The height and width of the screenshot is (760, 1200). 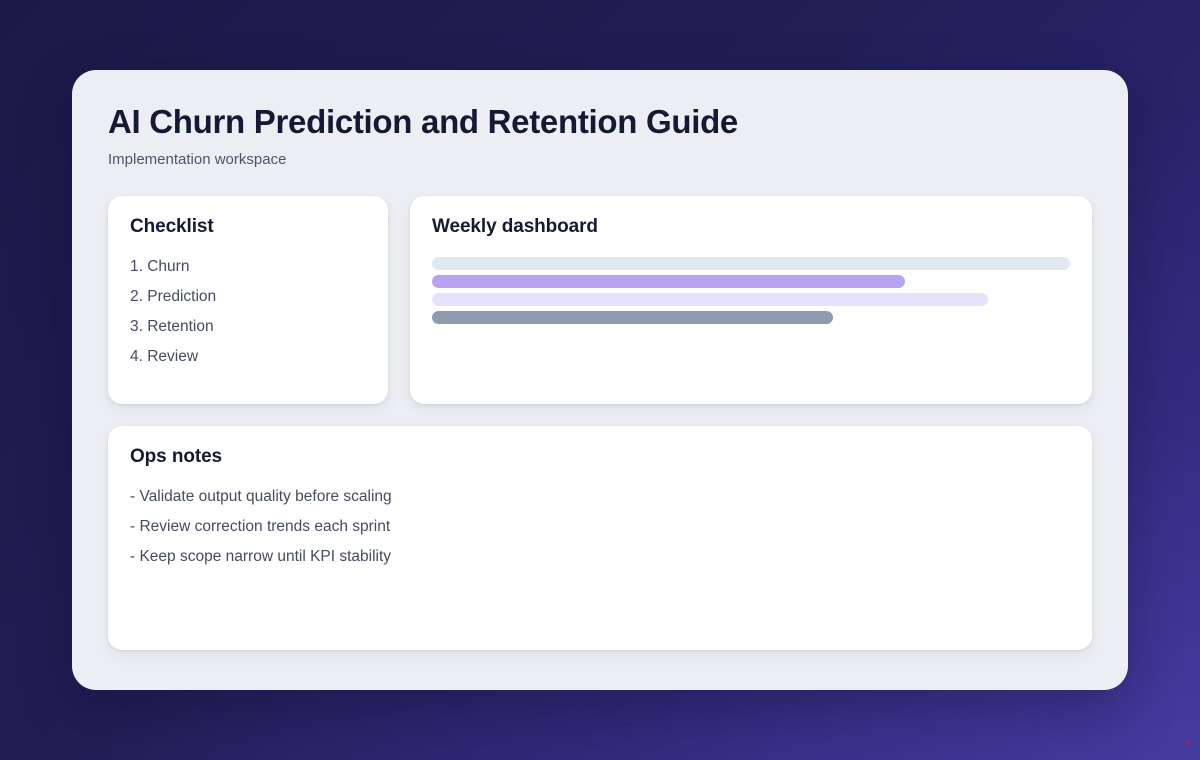 I want to click on ops-notes-card-title: Ops notes, so click(x=176, y=456).